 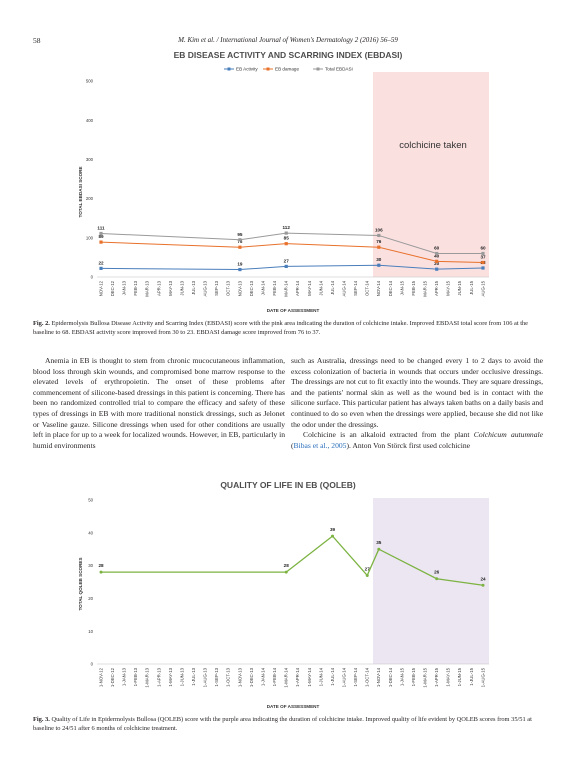 What do you see at coordinates (274, 676) in the screenshot?
I see `x-tick-label: 1-FEB-14` at bounding box center [274, 676].